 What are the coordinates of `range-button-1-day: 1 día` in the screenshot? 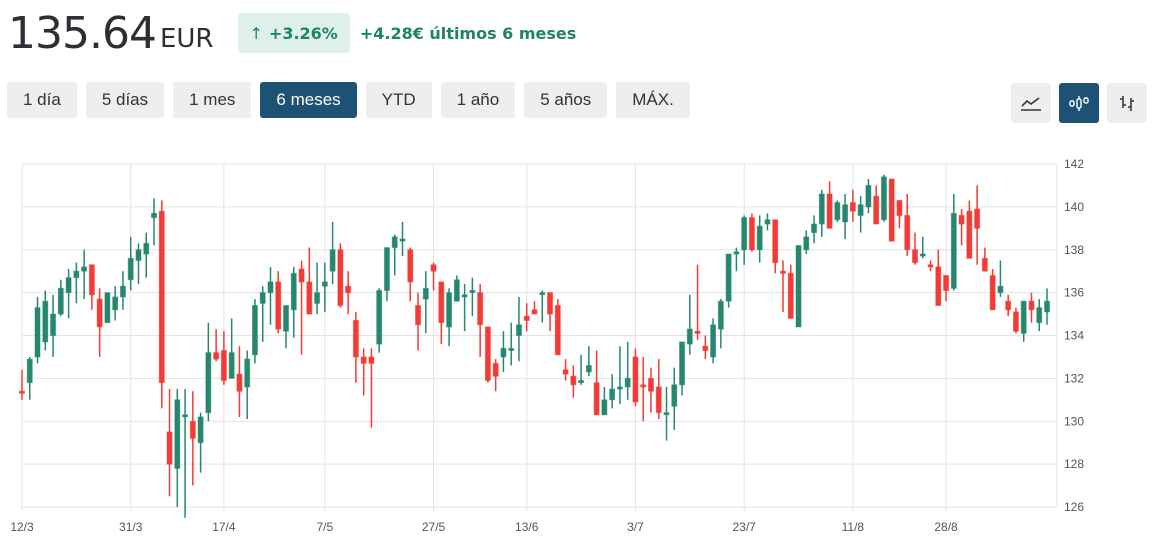 It's located at (42, 100).